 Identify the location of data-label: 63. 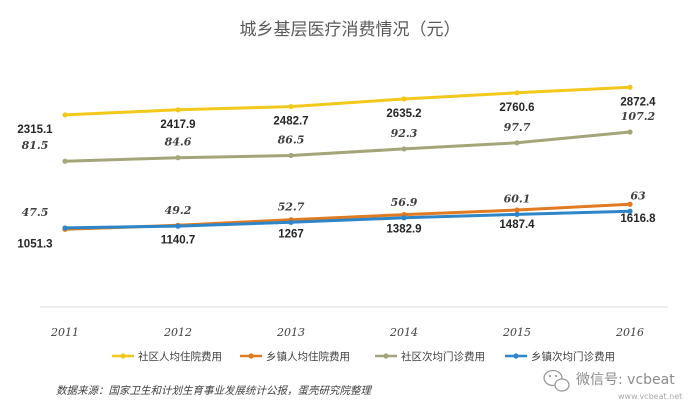
(638, 195).